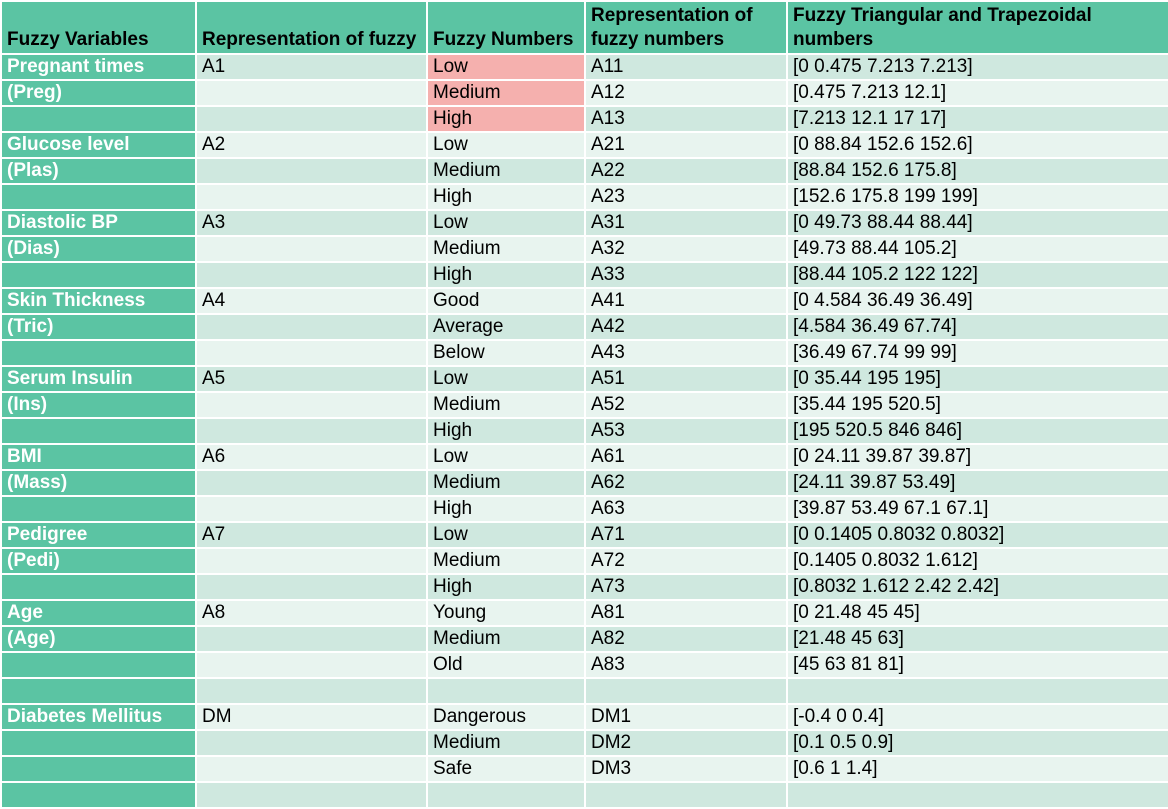 This screenshot has width=1168, height=809. What do you see at coordinates (978, 587) in the screenshot?
I see `triangular-trapezoidal-cell: [0.8032 1.612 2.42 2.42]` at bounding box center [978, 587].